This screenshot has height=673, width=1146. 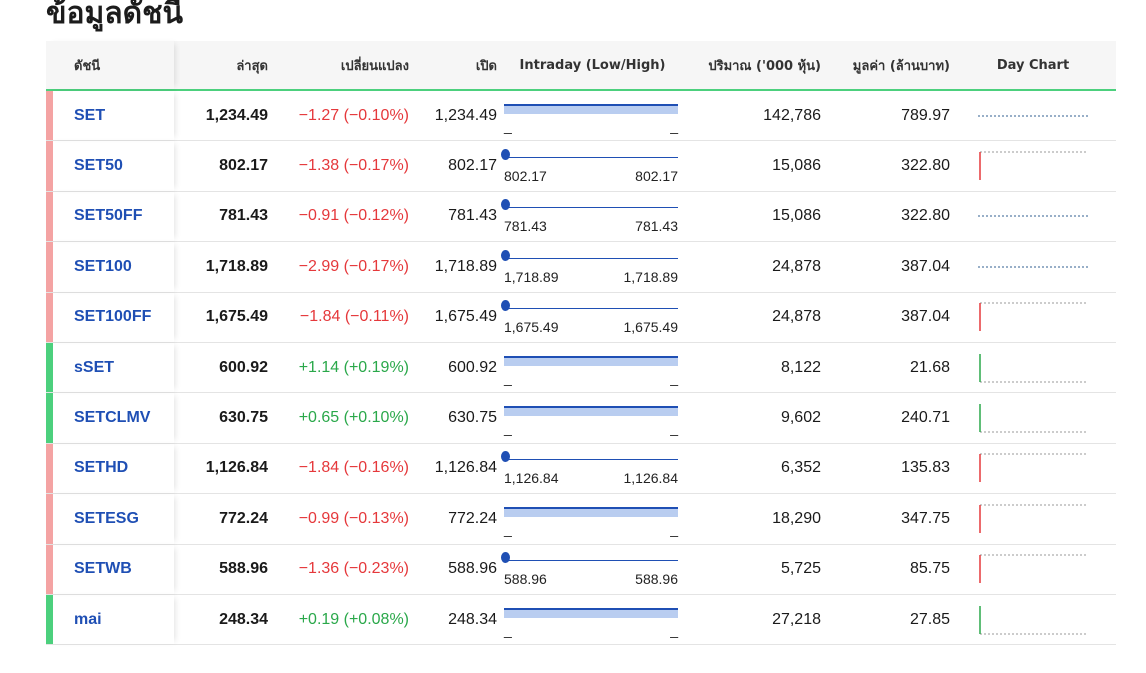 What do you see at coordinates (472, 216) in the screenshot?
I see `open-price: 781.43` at bounding box center [472, 216].